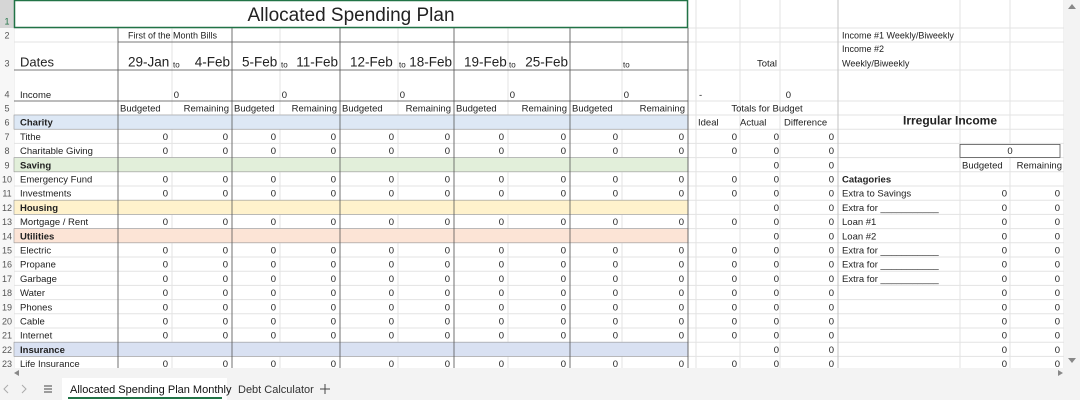 The height and width of the screenshot is (400, 1080). Describe the element at coordinates (982, 165) in the screenshot. I see `irregular-column: Budgeted` at that location.